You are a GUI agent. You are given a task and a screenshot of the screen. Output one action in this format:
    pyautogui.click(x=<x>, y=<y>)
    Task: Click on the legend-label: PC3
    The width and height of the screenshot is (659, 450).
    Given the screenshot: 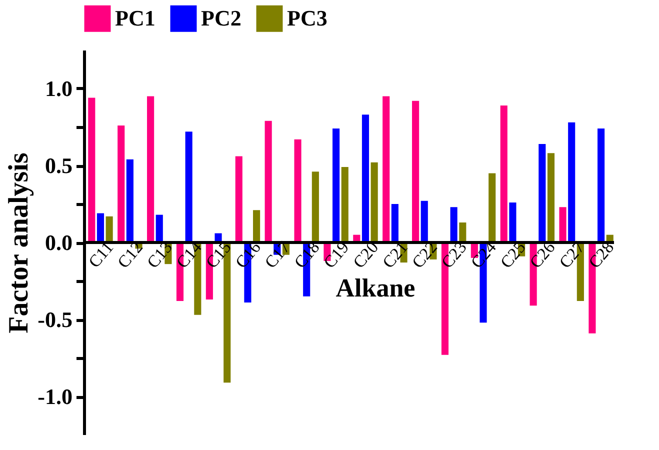 What is the action you would take?
    pyautogui.click(x=307, y=18)
    